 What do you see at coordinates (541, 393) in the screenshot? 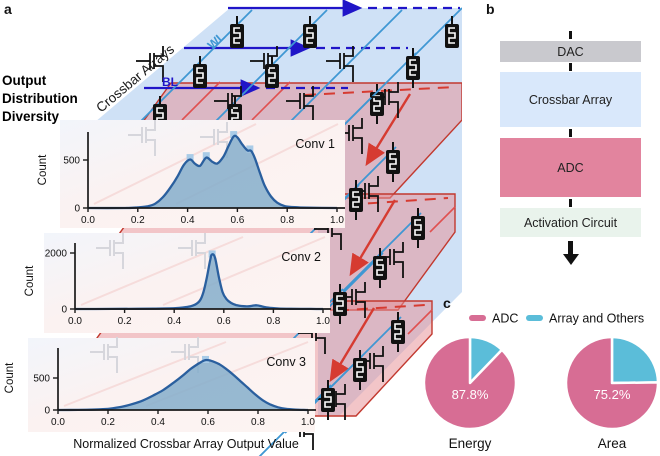
I see `pie-charts: 87.8% Energy 75.2% Area` at bounding box center [541, 393].